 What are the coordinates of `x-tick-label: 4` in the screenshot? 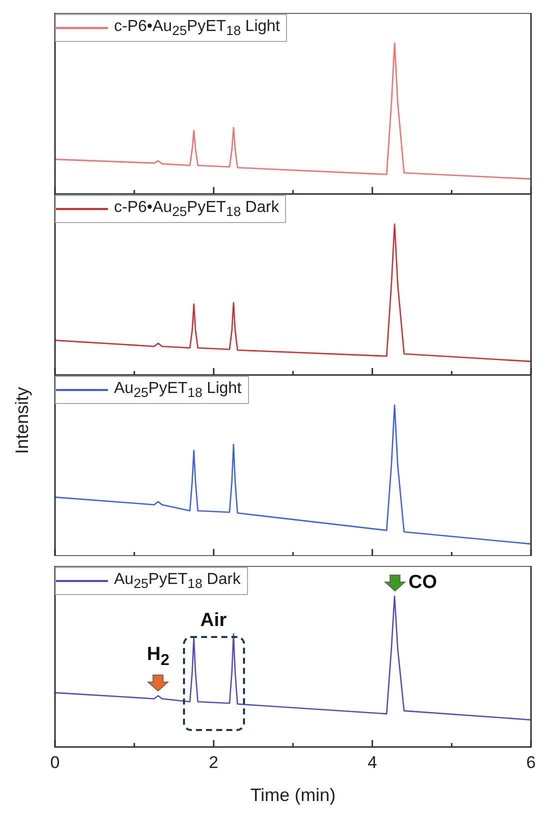 It's located at (373, 762).